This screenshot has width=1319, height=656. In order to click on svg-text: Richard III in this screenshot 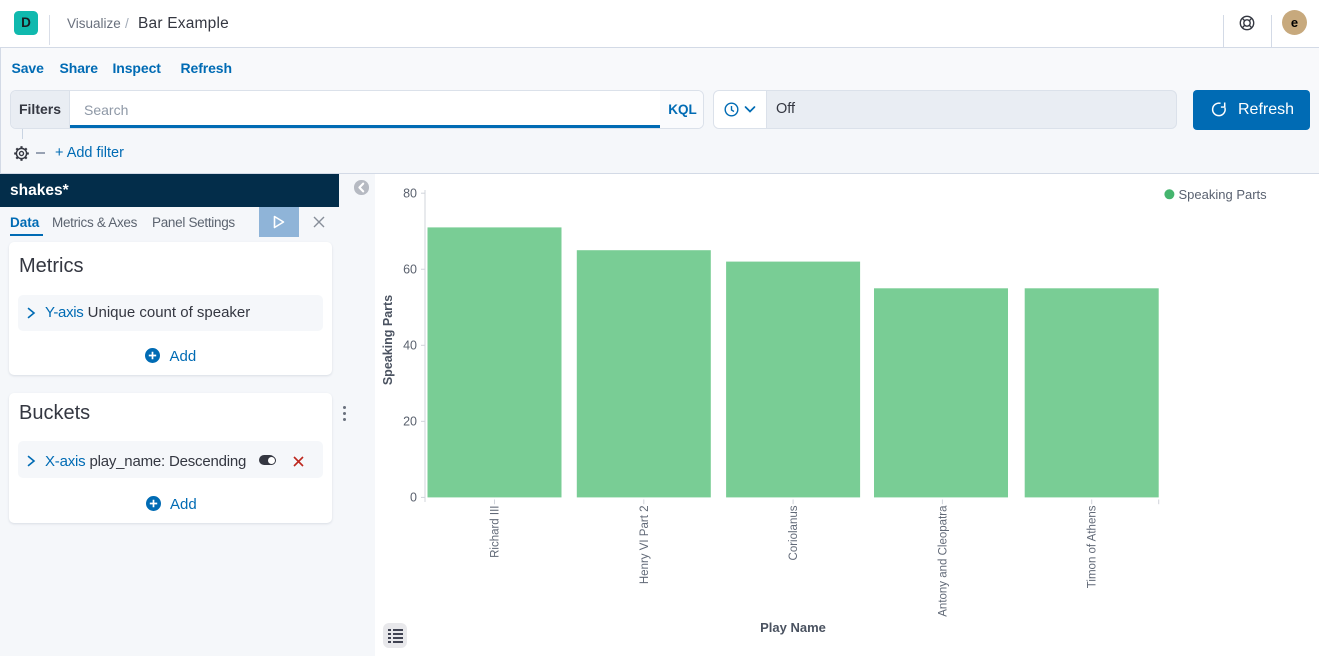, I will do `click(496, 532)`.